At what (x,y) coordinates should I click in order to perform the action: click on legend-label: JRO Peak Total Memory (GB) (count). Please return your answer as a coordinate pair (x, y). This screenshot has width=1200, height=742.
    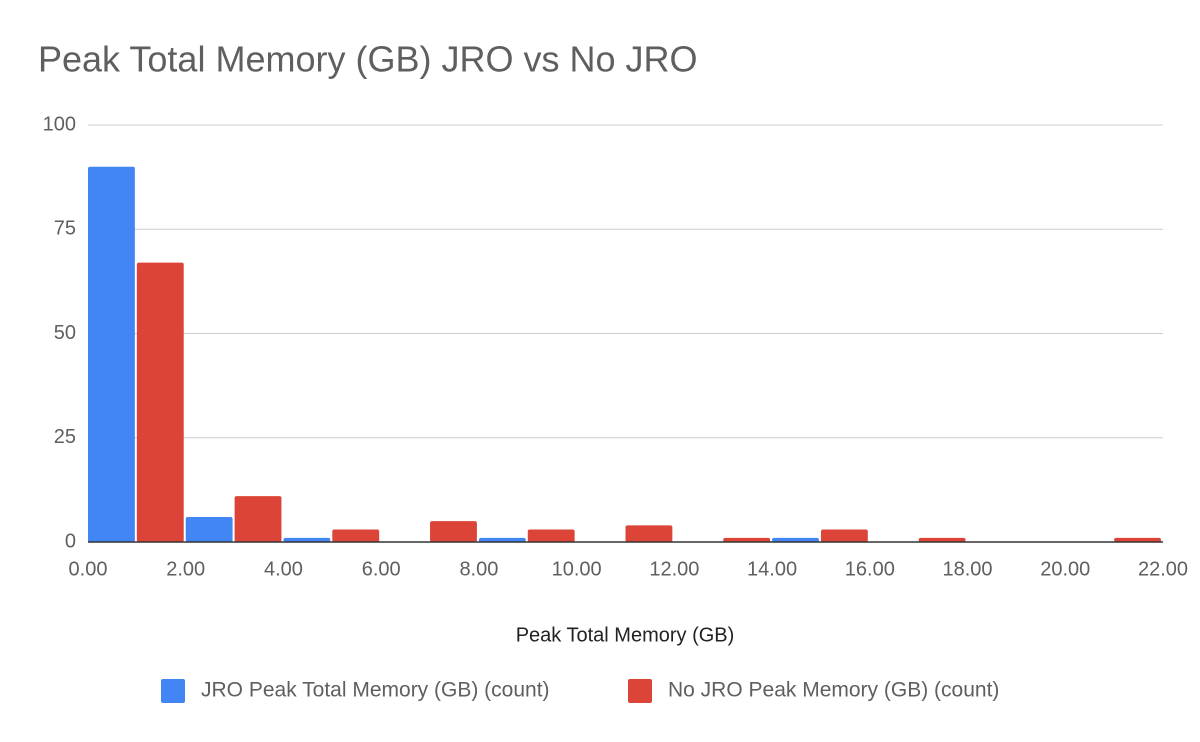
    Looking at the image, I should click on (375, 690).